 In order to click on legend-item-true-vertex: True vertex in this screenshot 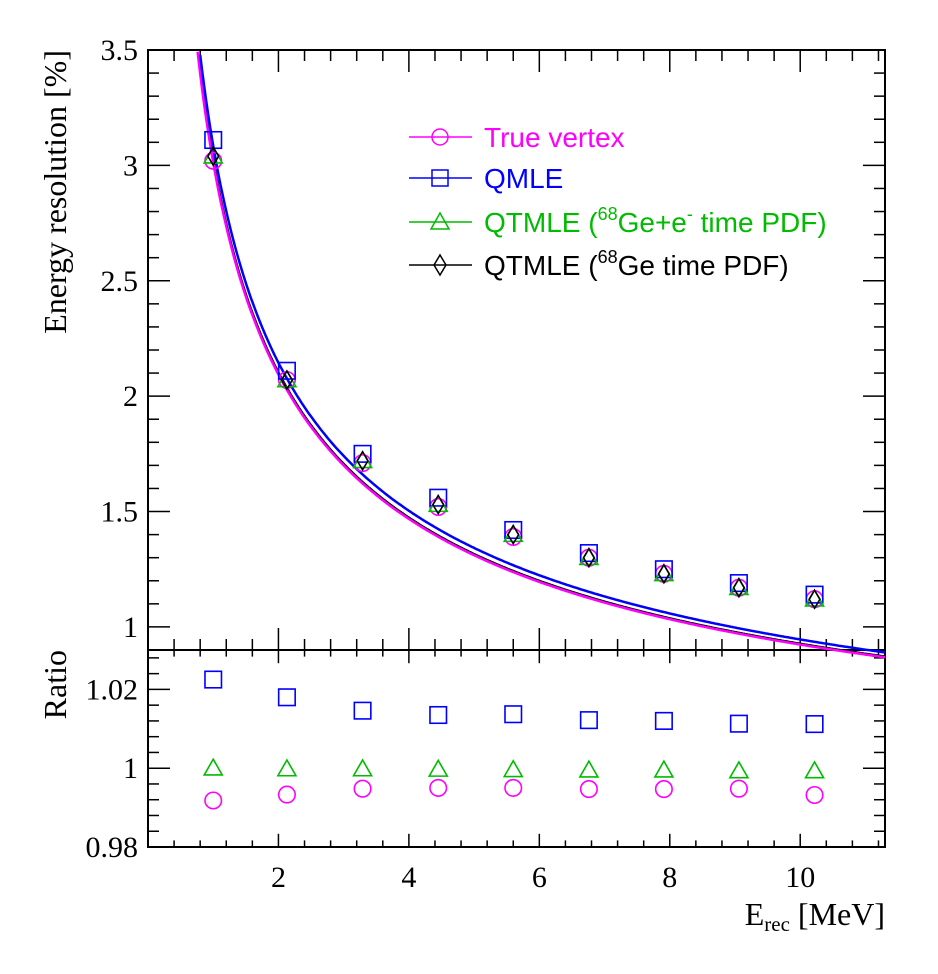, I will do `click(517, 137)`.